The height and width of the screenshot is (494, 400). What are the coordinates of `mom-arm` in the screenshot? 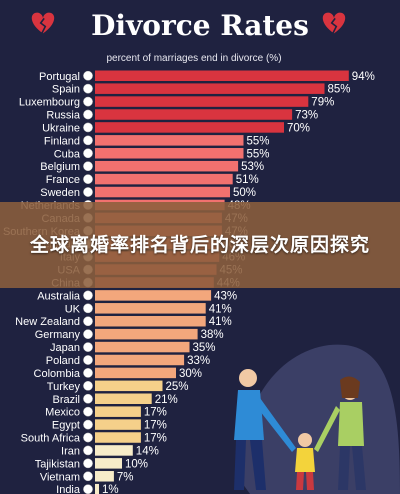 It's located at (327, 429).